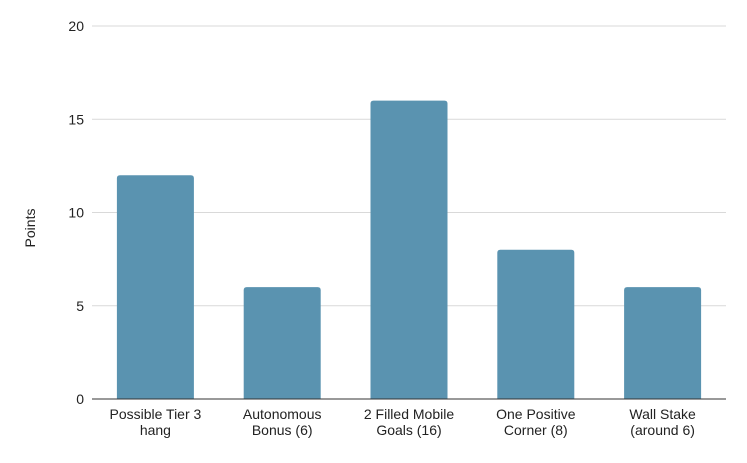 The width and height of the screenshot is (747, 463). I want to click on x-tick-label: Autonomous Bonus (6), so click(282, 422).